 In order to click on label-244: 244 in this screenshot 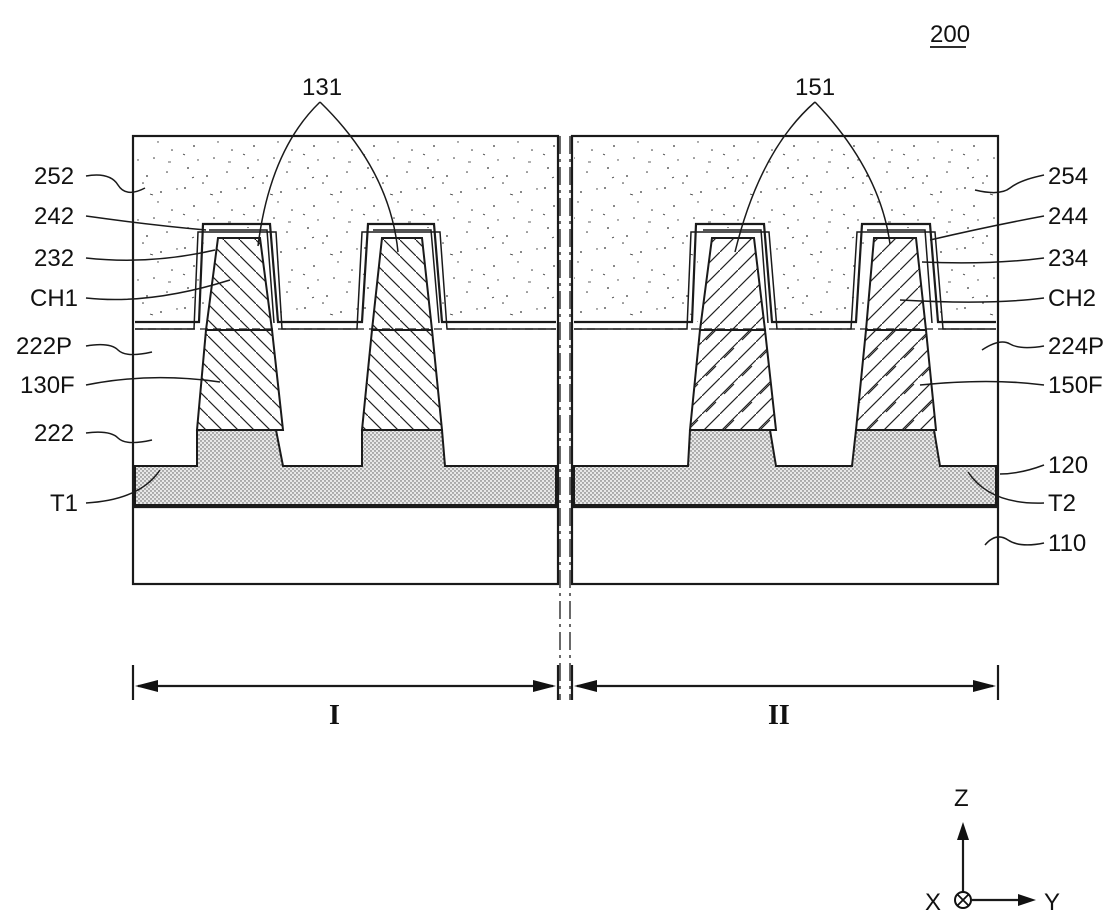, I will do `click(1068, 216)`.